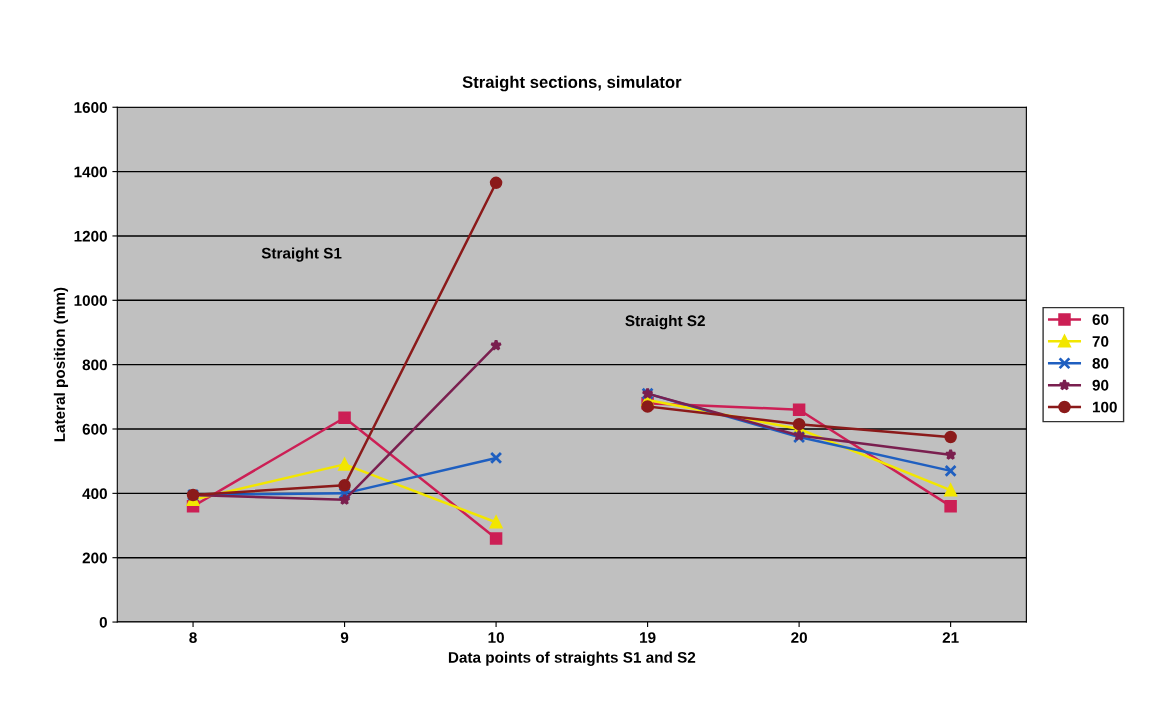 The width and height of the screenshot is (1173, 715). Describe the element at coordinates (799, 637) in the screenshot. I see `x-tick-label: 20` at that location.